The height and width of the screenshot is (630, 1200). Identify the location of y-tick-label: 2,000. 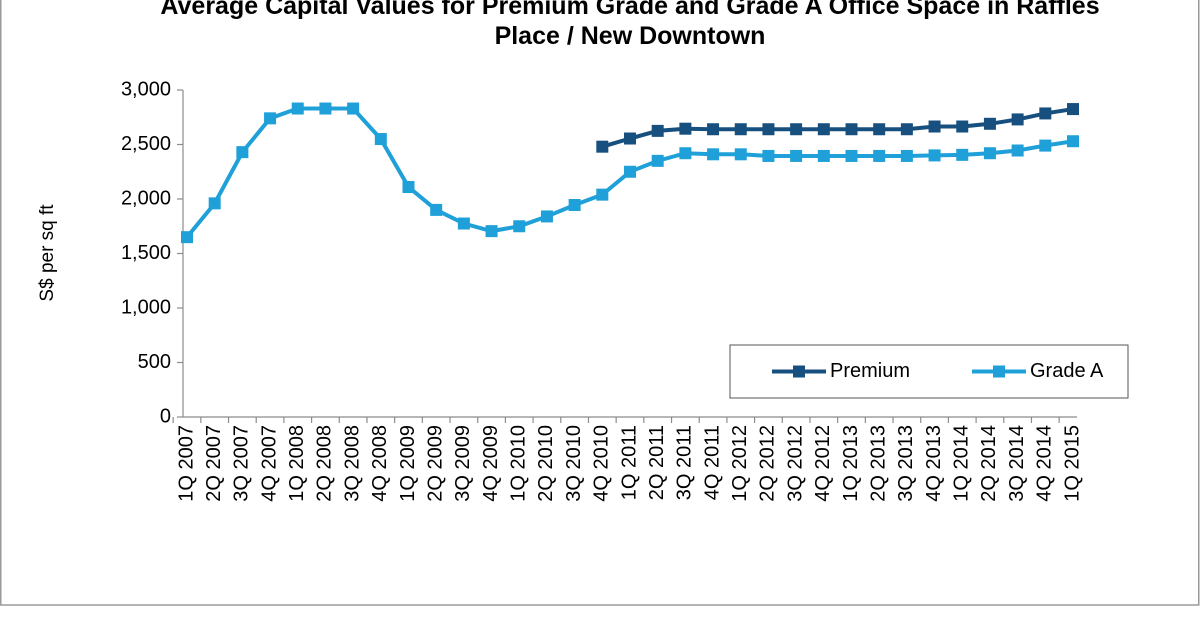
(146, 198).